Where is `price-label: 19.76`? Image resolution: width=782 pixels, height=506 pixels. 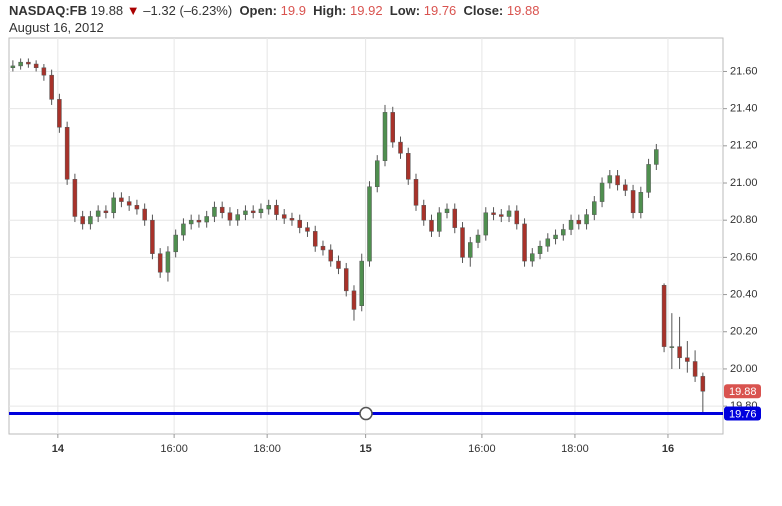
price-label: 19.76 is located at coordinates (743, 414).